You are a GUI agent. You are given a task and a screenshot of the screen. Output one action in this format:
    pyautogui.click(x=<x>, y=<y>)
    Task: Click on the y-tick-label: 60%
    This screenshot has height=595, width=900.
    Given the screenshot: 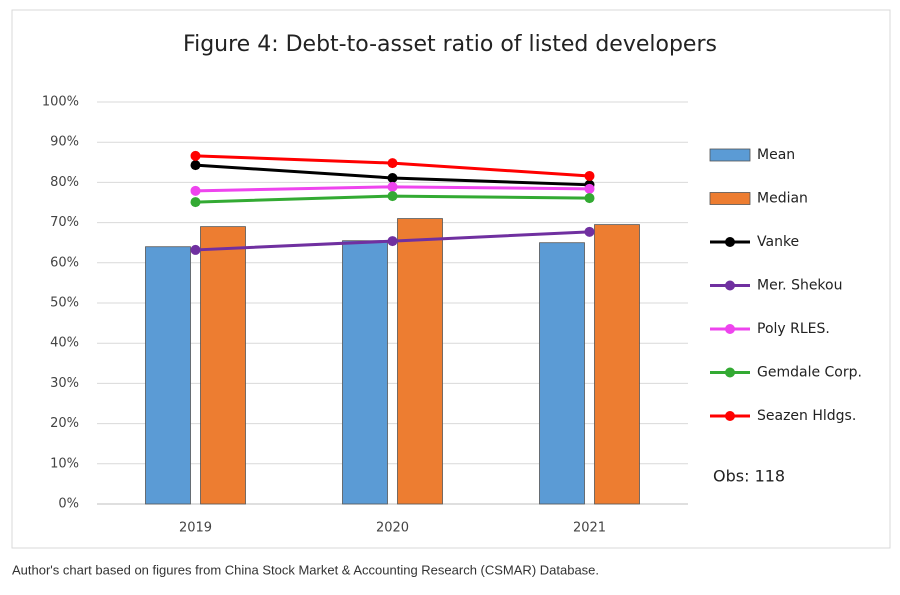 What is the action you would take?
    pyautogui.click(x=64, y=262)
    